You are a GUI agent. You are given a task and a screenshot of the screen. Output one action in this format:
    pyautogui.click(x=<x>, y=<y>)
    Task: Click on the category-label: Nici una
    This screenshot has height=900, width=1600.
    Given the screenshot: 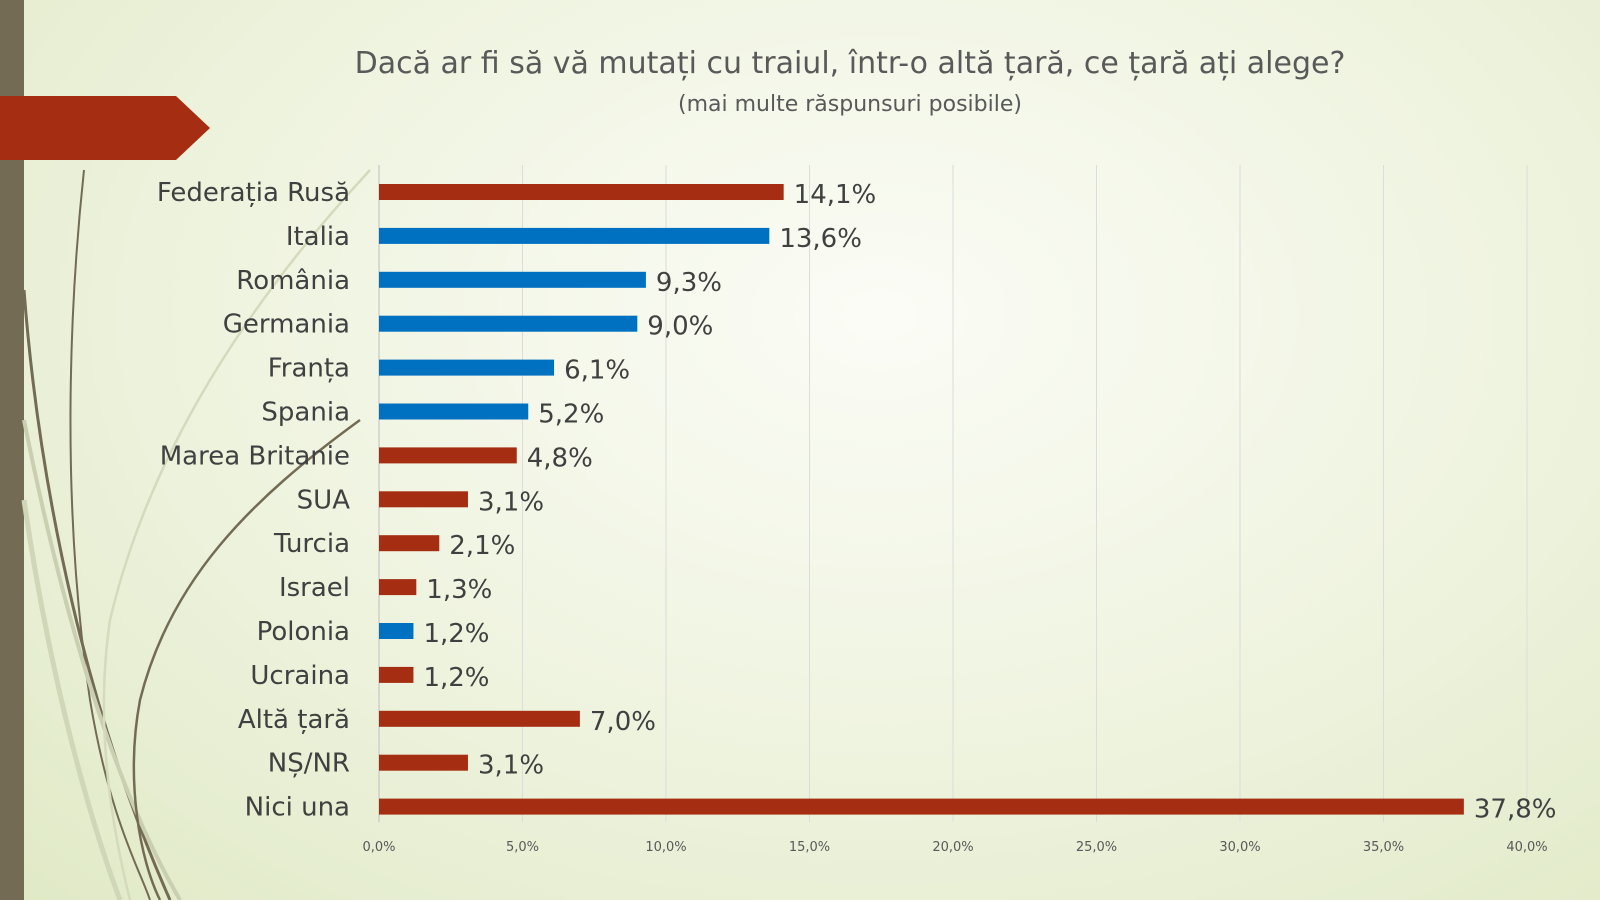 What is the action you would take?
    pyautogui.click(x=297, y=808)
    